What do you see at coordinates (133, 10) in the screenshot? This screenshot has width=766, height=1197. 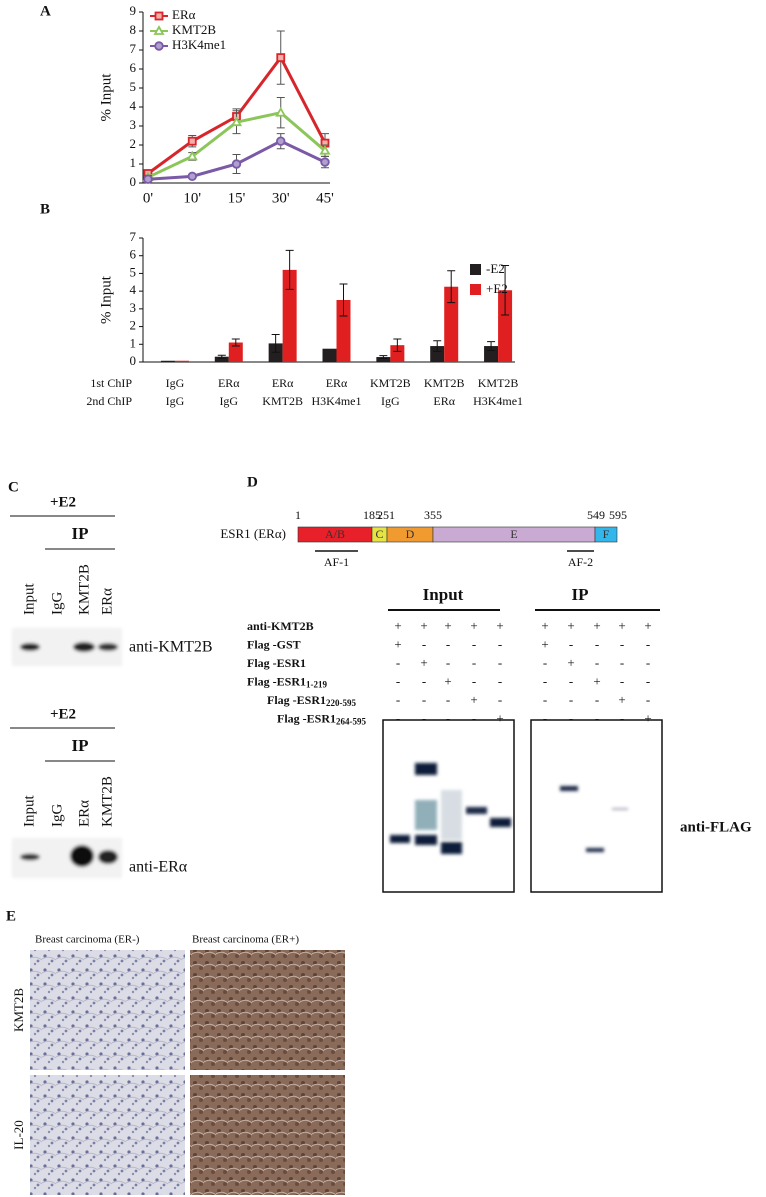 I see `y-tick-label: 9` at bounding box center [133, 10].